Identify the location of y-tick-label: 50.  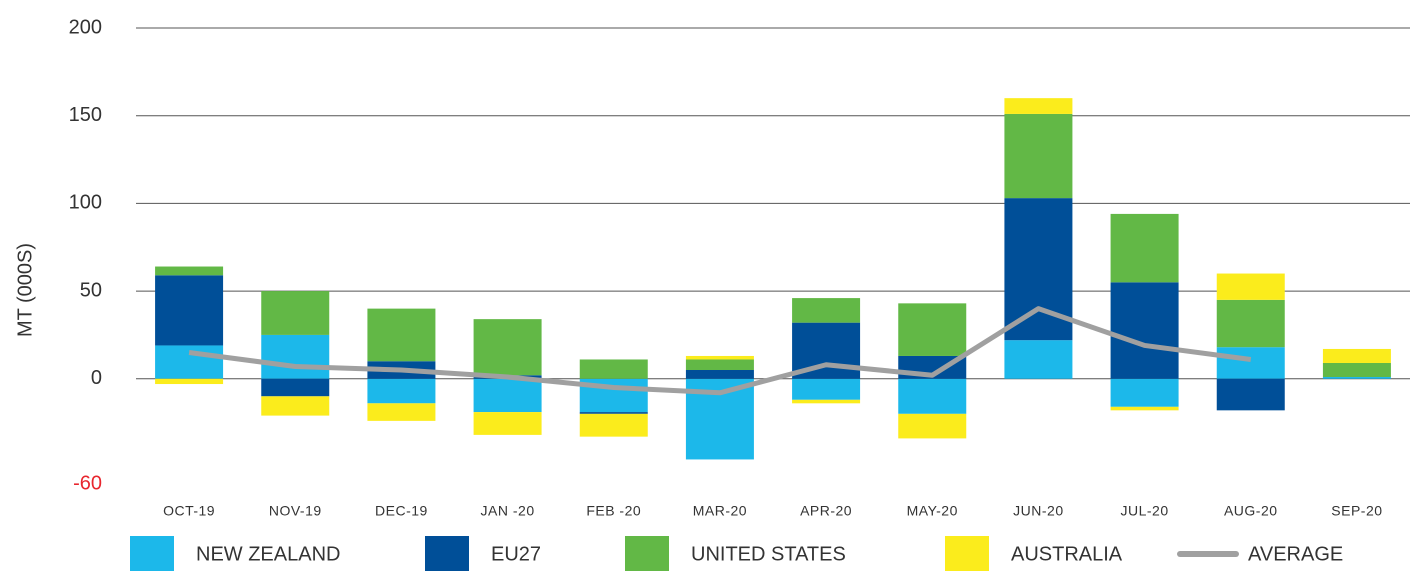
(91, 290).